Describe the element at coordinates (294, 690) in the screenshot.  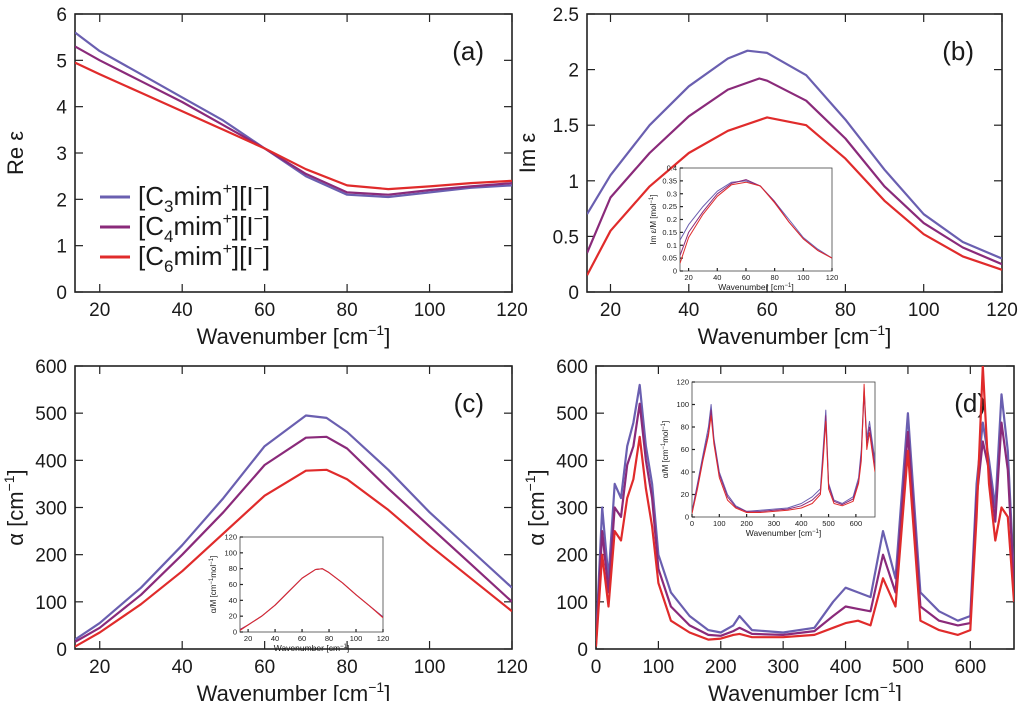
I see `x-axis-label-c: Wavenumber [cm−1]` at that location.